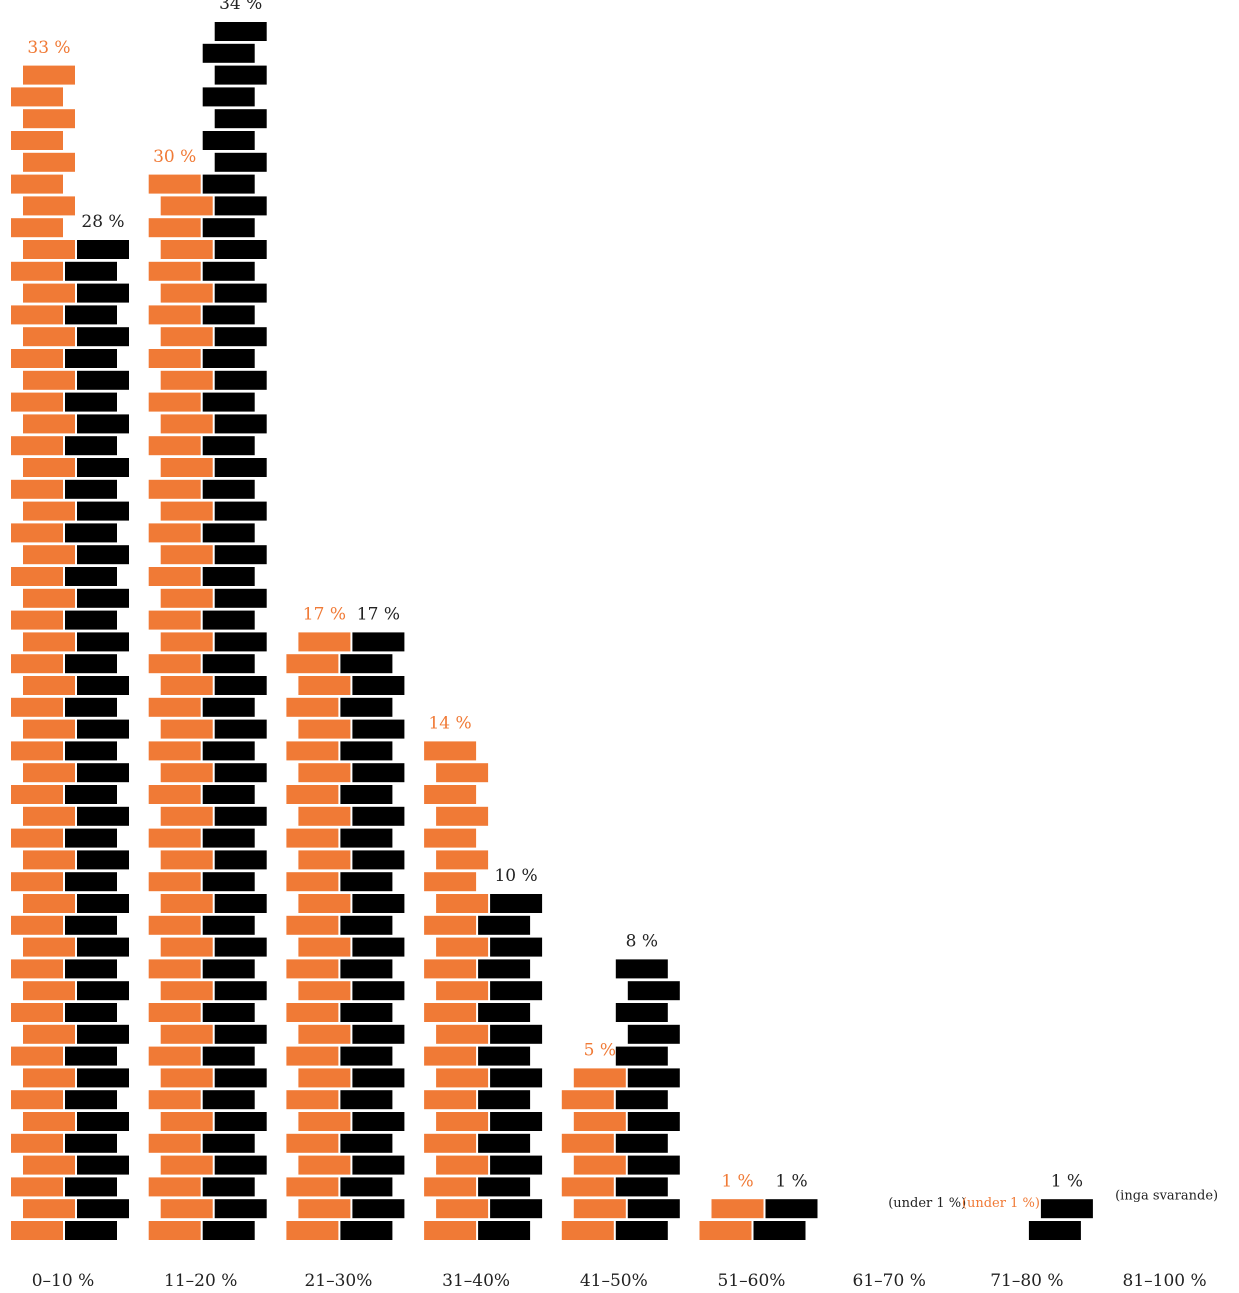 This screenshot has width=1239, height=1293. Describe the element at coordinates (889, 1281) in the screenshot. I see `x-tick-label: 61–70 %` at that location.